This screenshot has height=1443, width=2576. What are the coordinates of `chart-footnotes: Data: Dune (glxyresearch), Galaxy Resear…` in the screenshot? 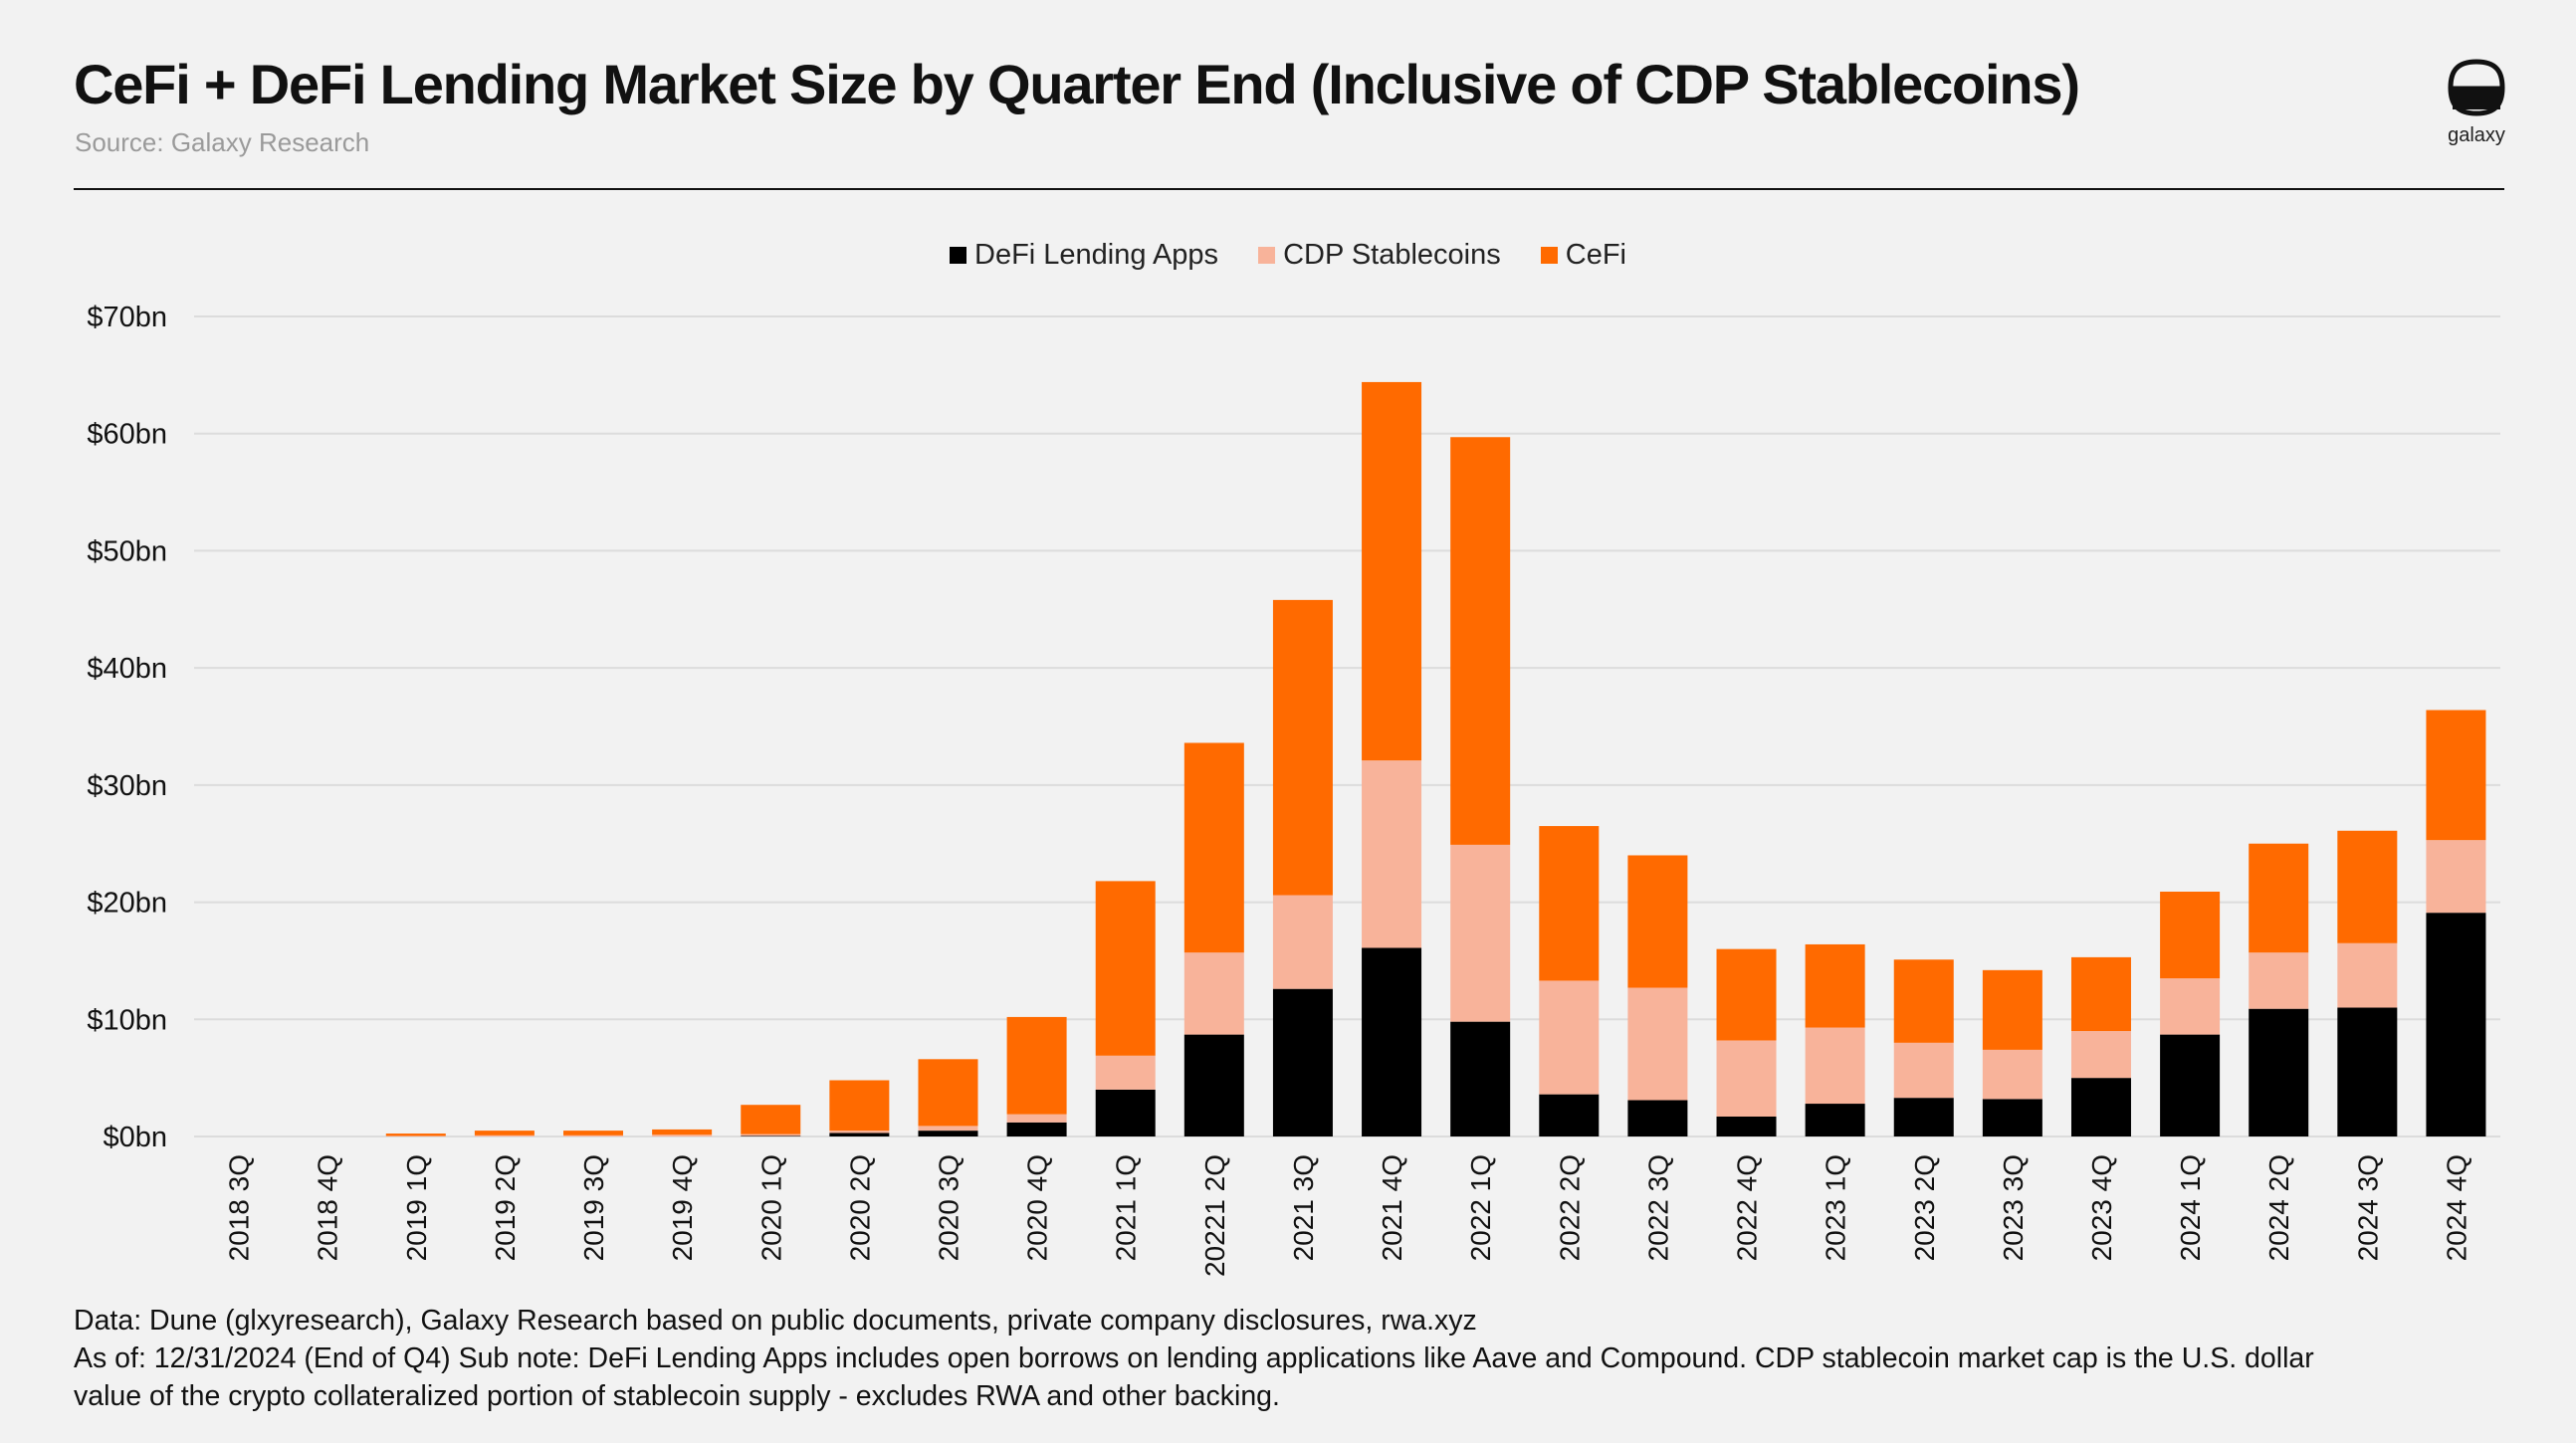 It's located at (1298, 1358).